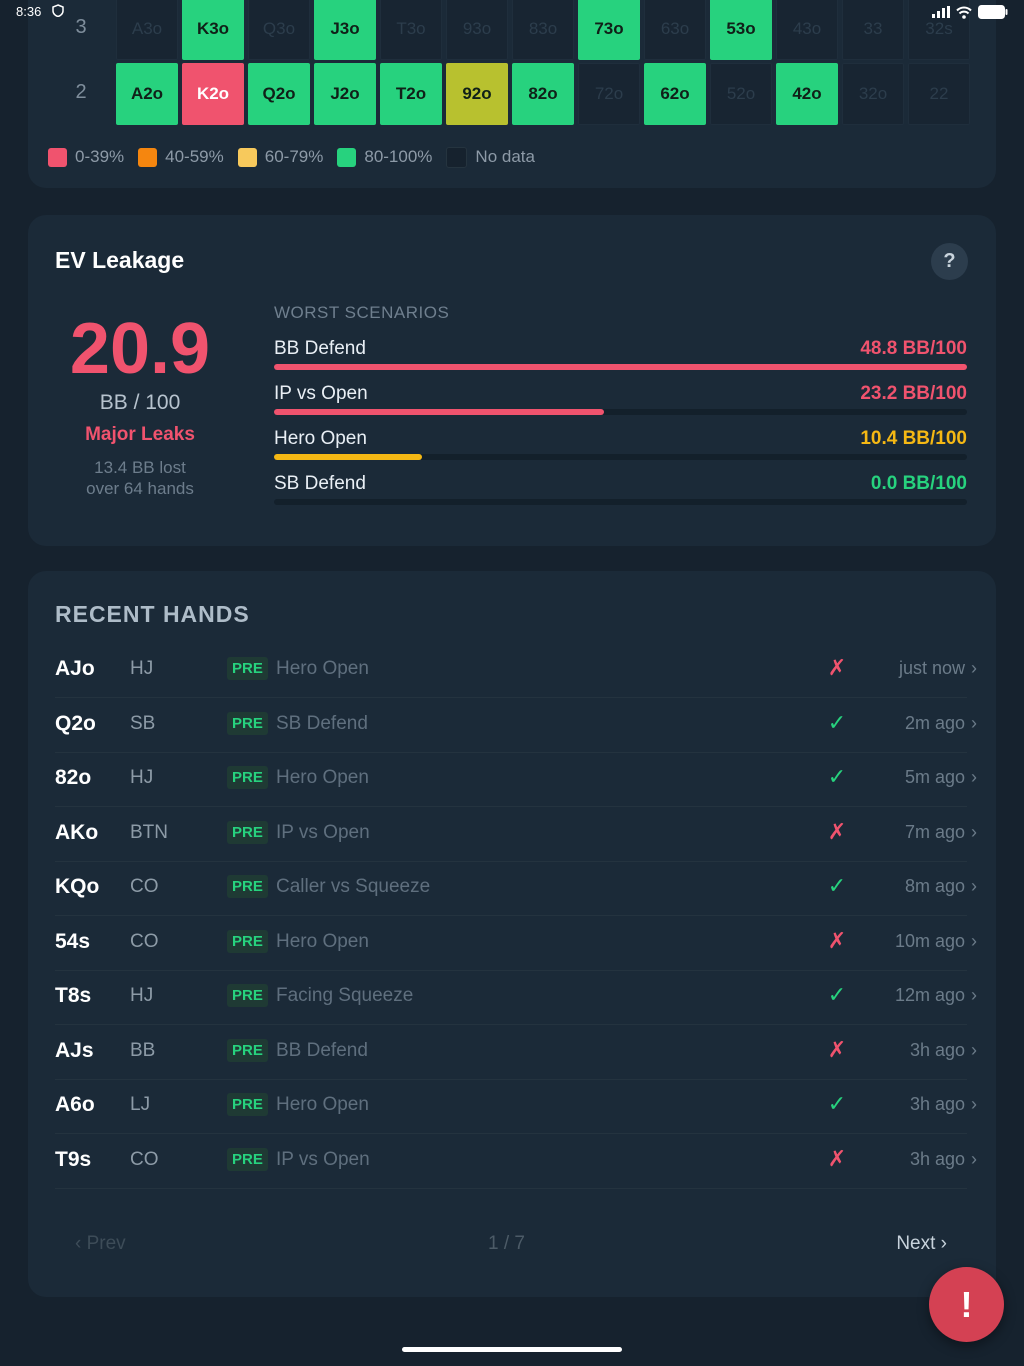 The width and height of the screenshot is (1024, 1366). What do you see at coordinates (516, 997) in the screenshot?
I see `hand-row: T8s HJ PRE Facing Squeeze ✓ 12m ago ›` at bounding box center [516, 997].